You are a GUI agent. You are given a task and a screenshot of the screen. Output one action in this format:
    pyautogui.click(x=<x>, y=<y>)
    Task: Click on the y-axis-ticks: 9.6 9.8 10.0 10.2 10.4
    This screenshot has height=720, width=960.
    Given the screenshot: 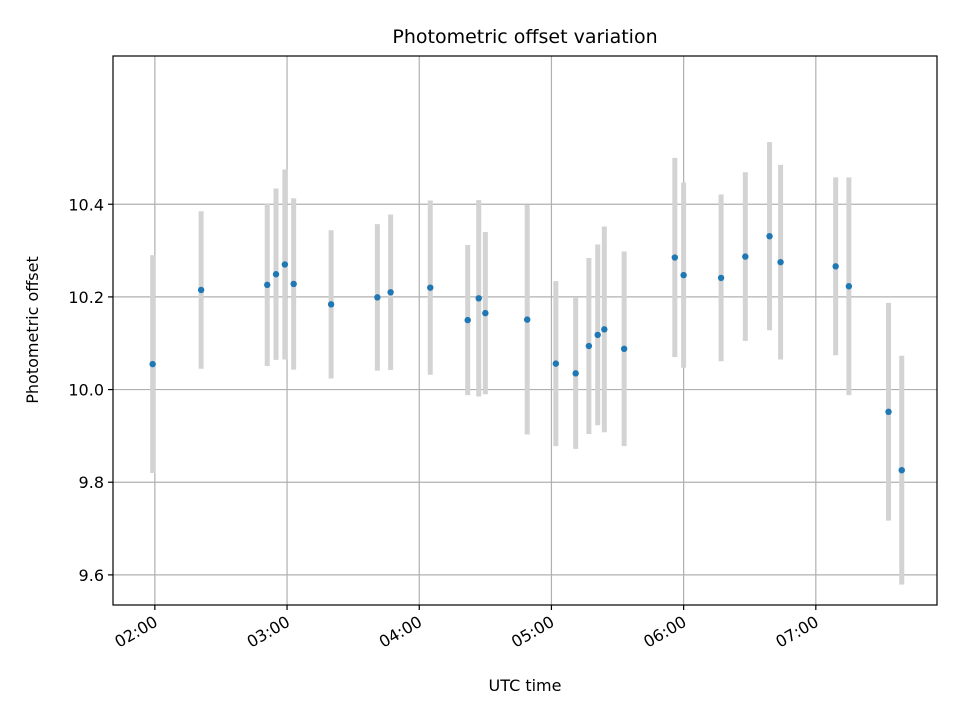 What is the action you would take?
    pyautogui.click(x=90, y=390)
    